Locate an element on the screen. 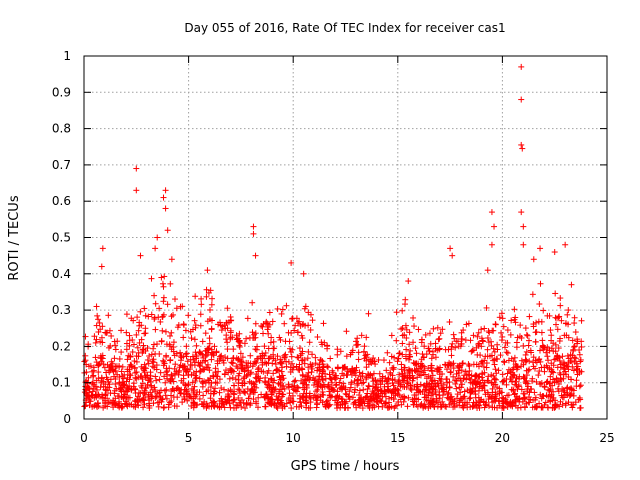 This screenshot has height=480, width=640. y-tick-label: 1 is located at coordinates (67, 56).